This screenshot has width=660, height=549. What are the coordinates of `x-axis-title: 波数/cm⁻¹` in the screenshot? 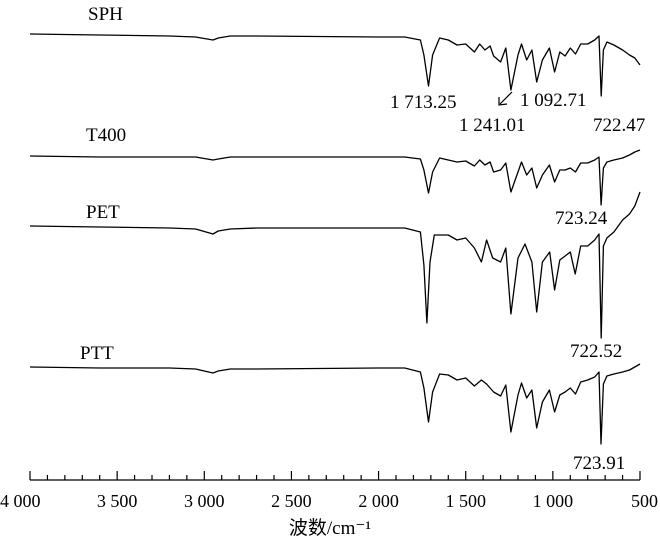 It's located at (330, 528).